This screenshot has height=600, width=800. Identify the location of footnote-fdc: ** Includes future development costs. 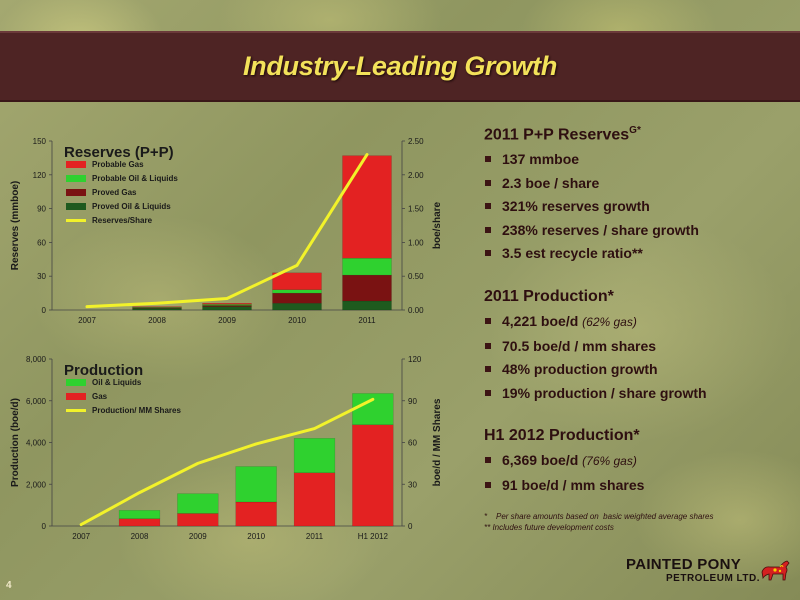
(549, 527).